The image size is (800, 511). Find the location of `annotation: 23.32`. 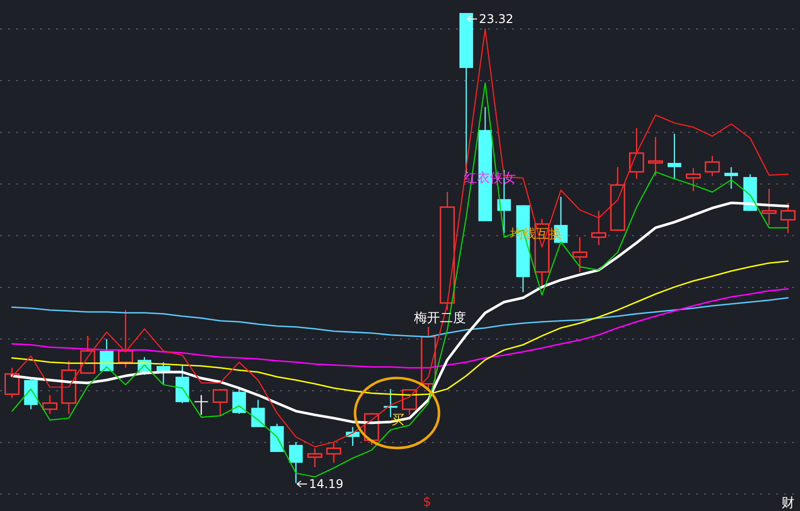

annotation: 23.32 is located at coordinates (496, 19).